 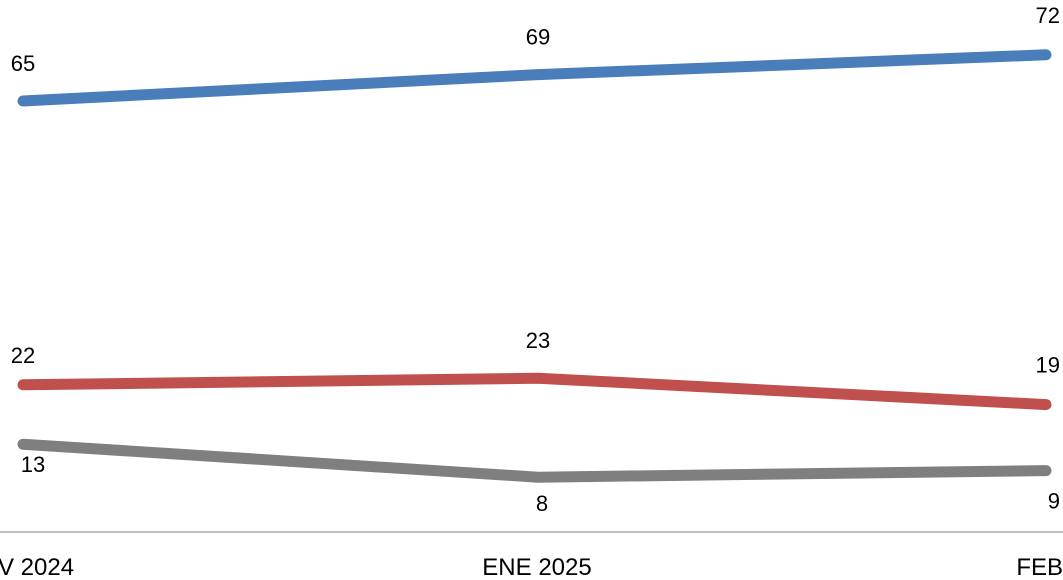 I want to click on x-tick-label-3: FEB, so click(x=1039, y=567).